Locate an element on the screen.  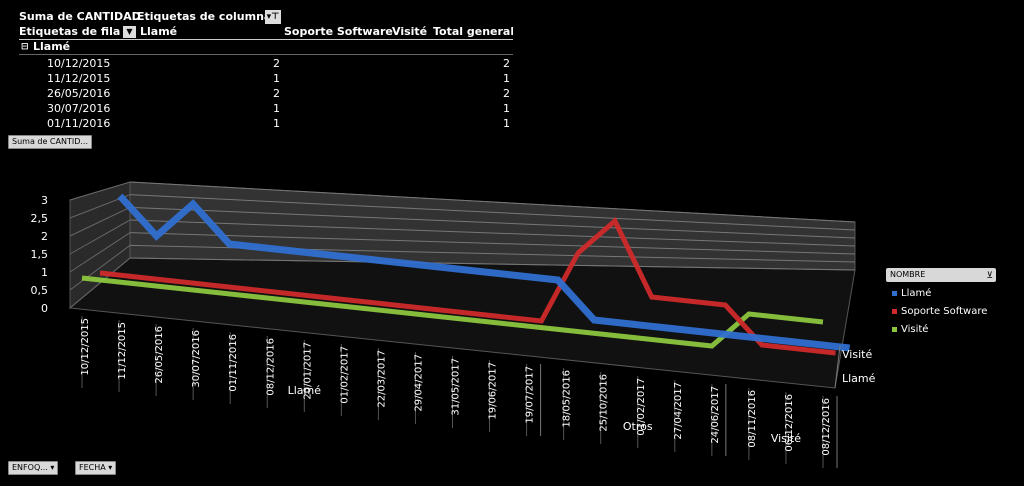
filter-icon: ▾⊤ is located at coordinates (273, 17).